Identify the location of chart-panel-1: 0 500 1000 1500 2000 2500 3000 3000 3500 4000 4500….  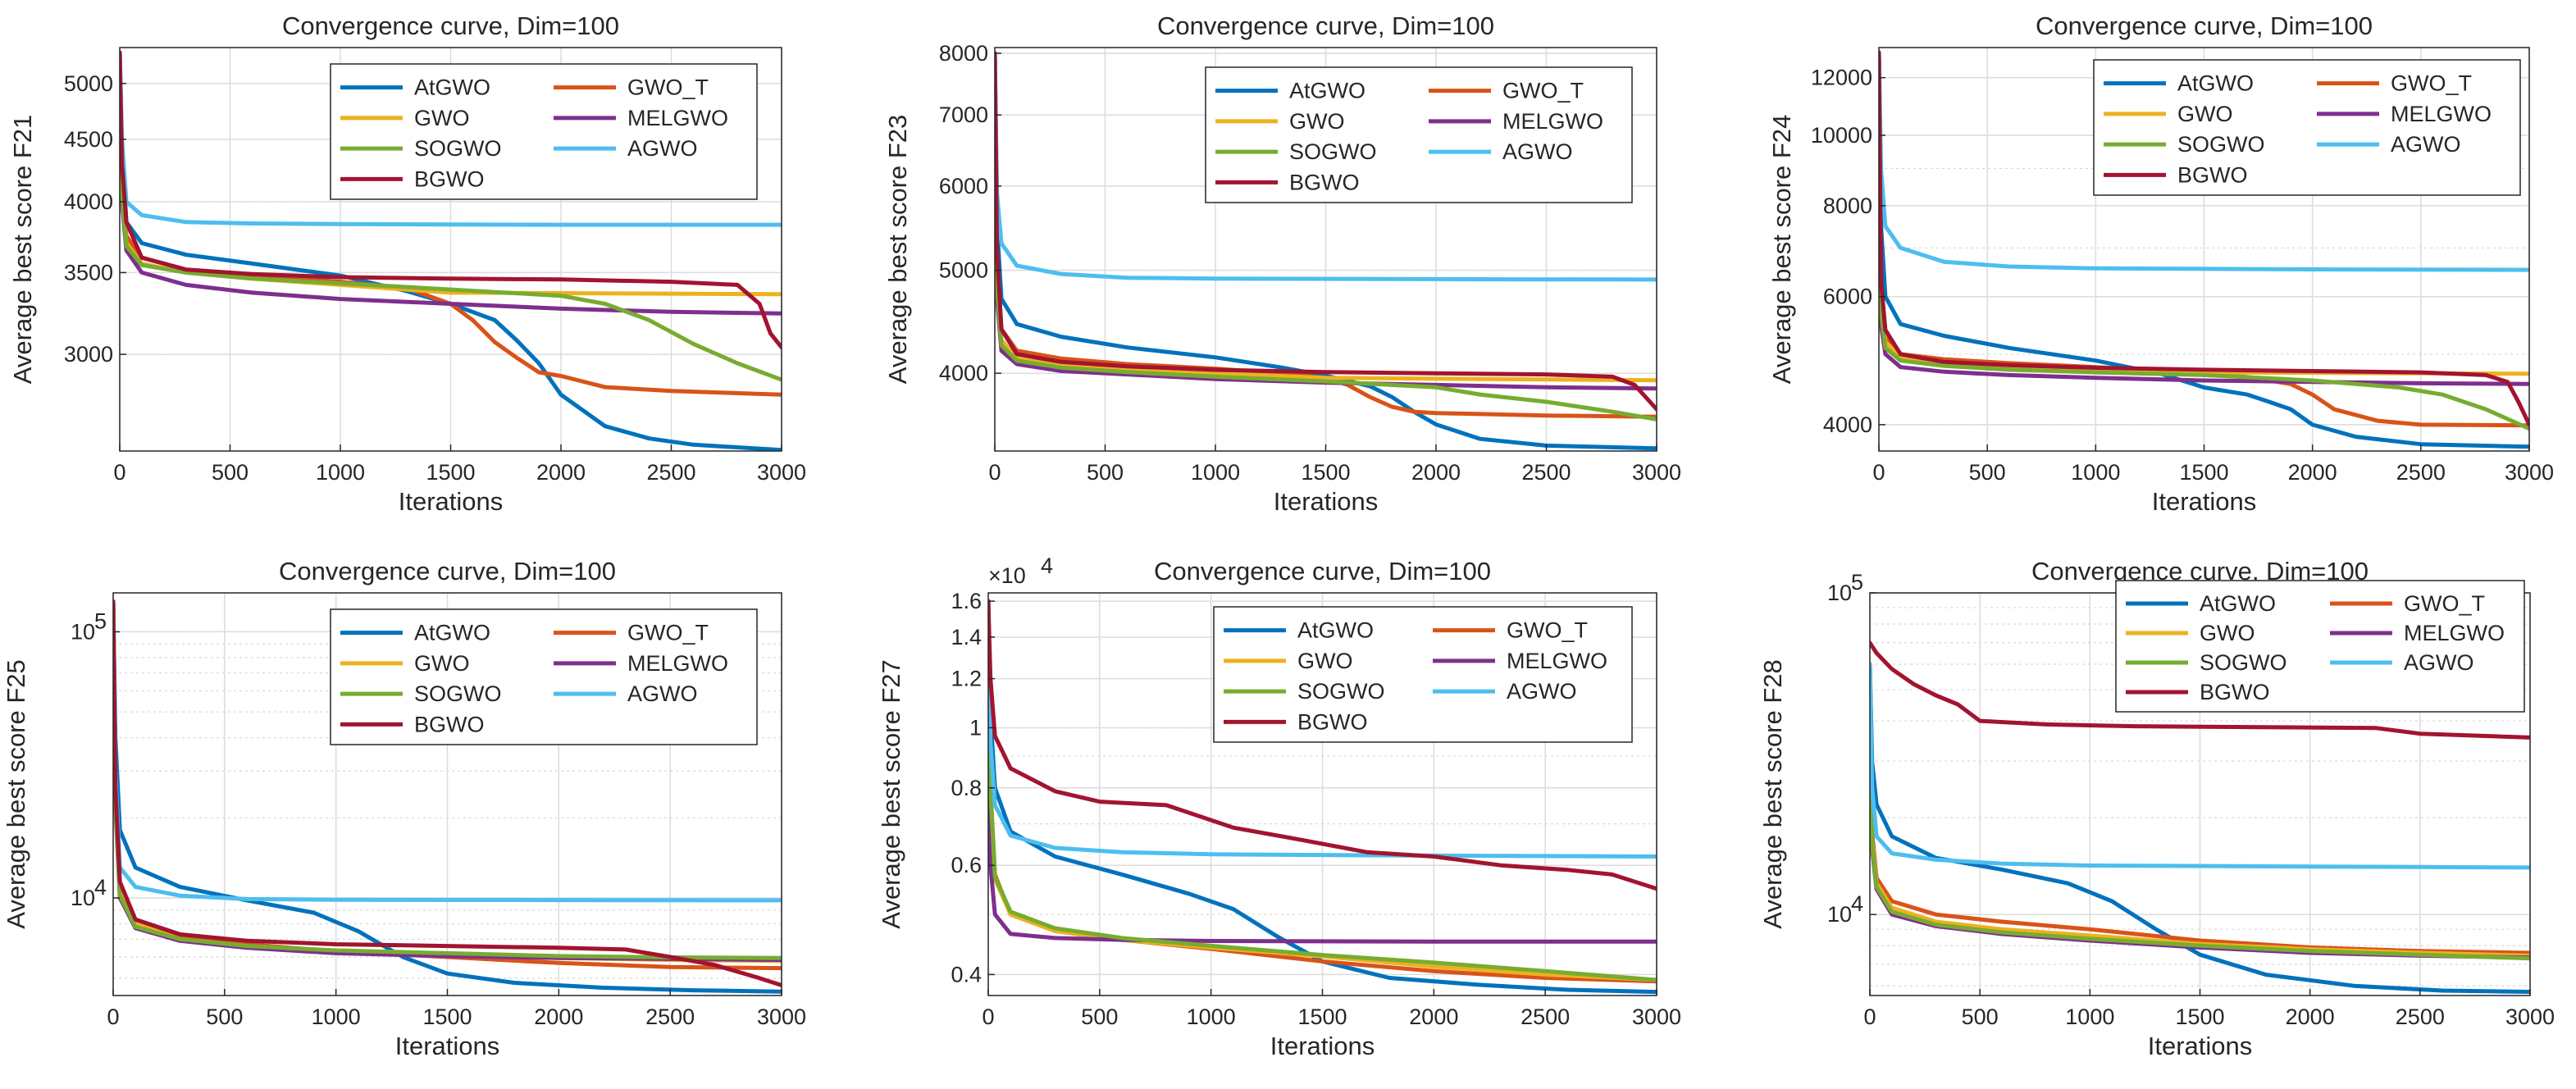
(407, 263).